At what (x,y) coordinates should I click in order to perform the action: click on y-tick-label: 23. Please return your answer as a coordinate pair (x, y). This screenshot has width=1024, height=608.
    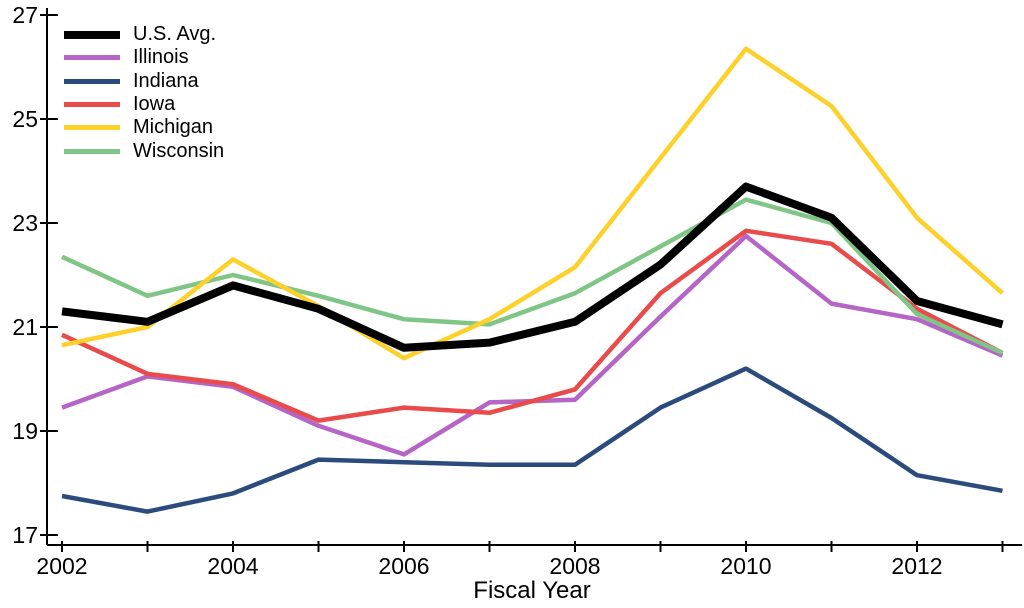
    Looking at the image, I should click on (25, 222).